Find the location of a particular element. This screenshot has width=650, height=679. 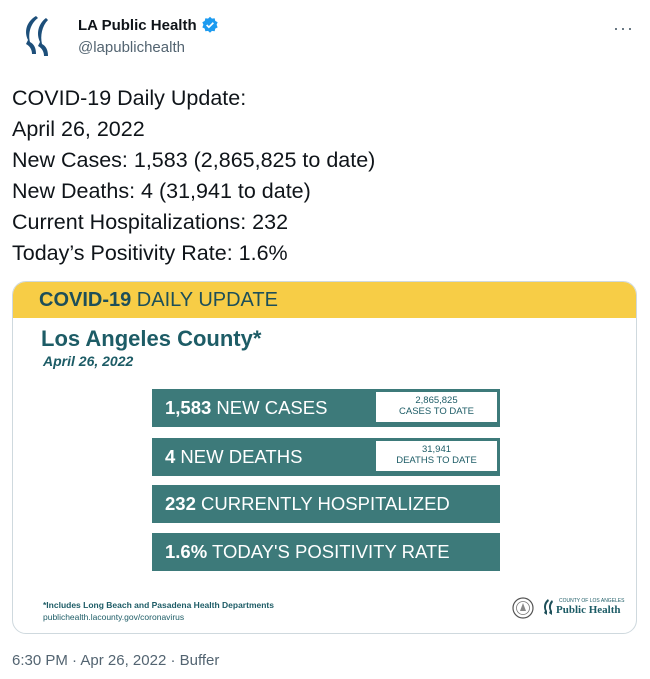

banner-title: COVID-19 DAILY UPDATE is located at coordinates (158, 300).